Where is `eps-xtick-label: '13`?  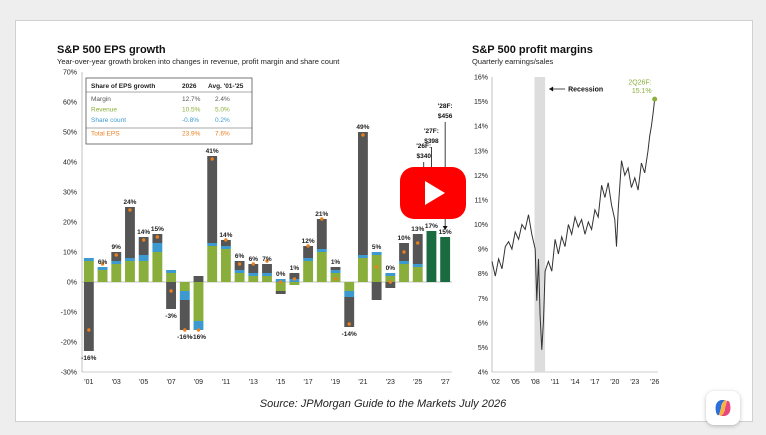
eps-xtick-label: '13 is located at coordinates (253, 382).